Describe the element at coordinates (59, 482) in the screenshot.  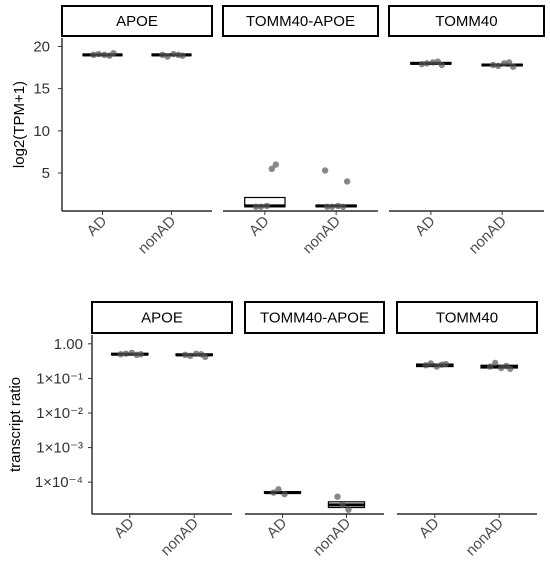
I see `y-tick-label: 1×10⁻⁴` at that location.